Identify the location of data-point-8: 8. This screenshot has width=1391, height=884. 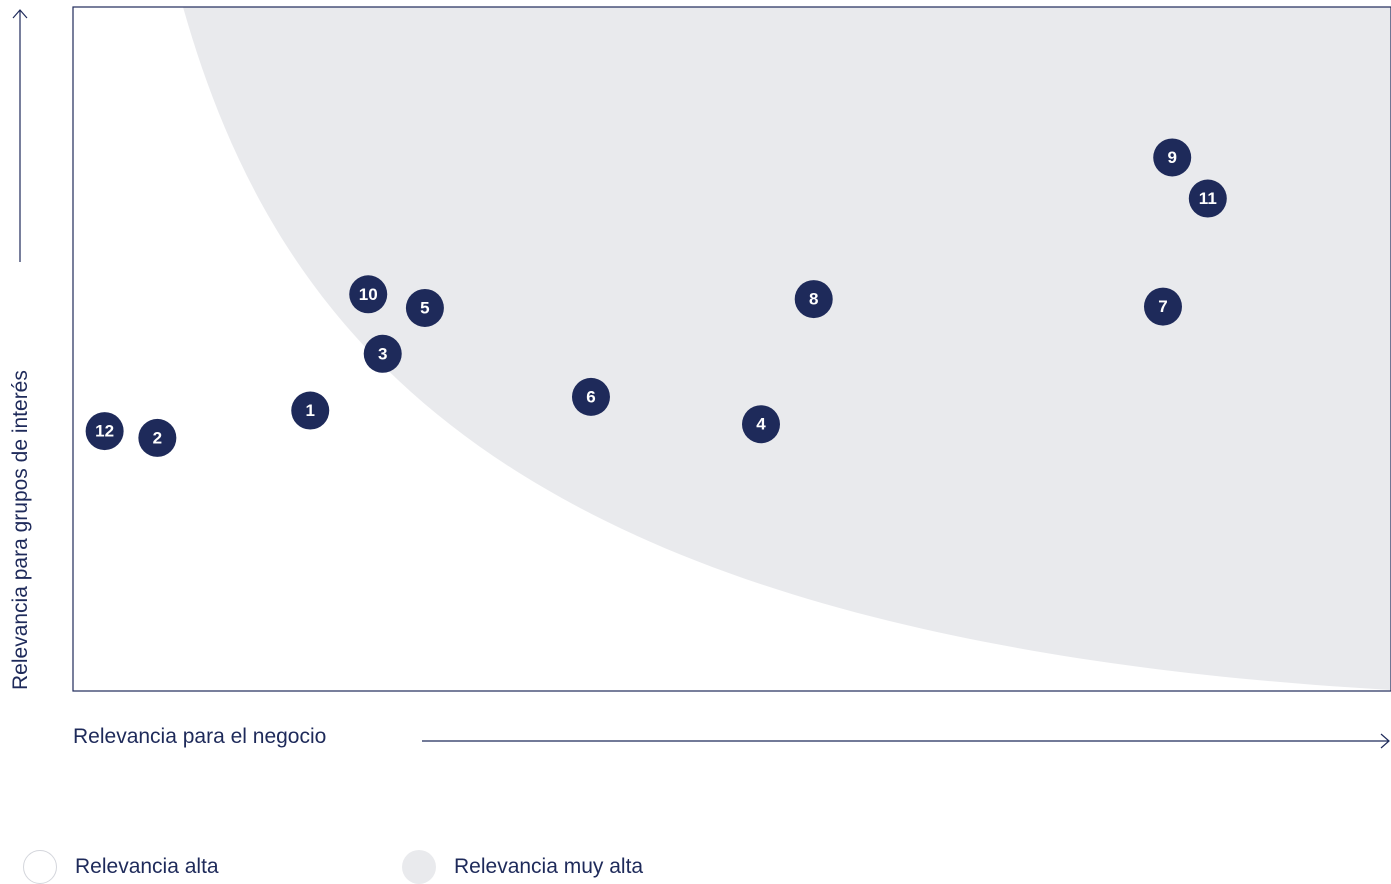
(813, 299).